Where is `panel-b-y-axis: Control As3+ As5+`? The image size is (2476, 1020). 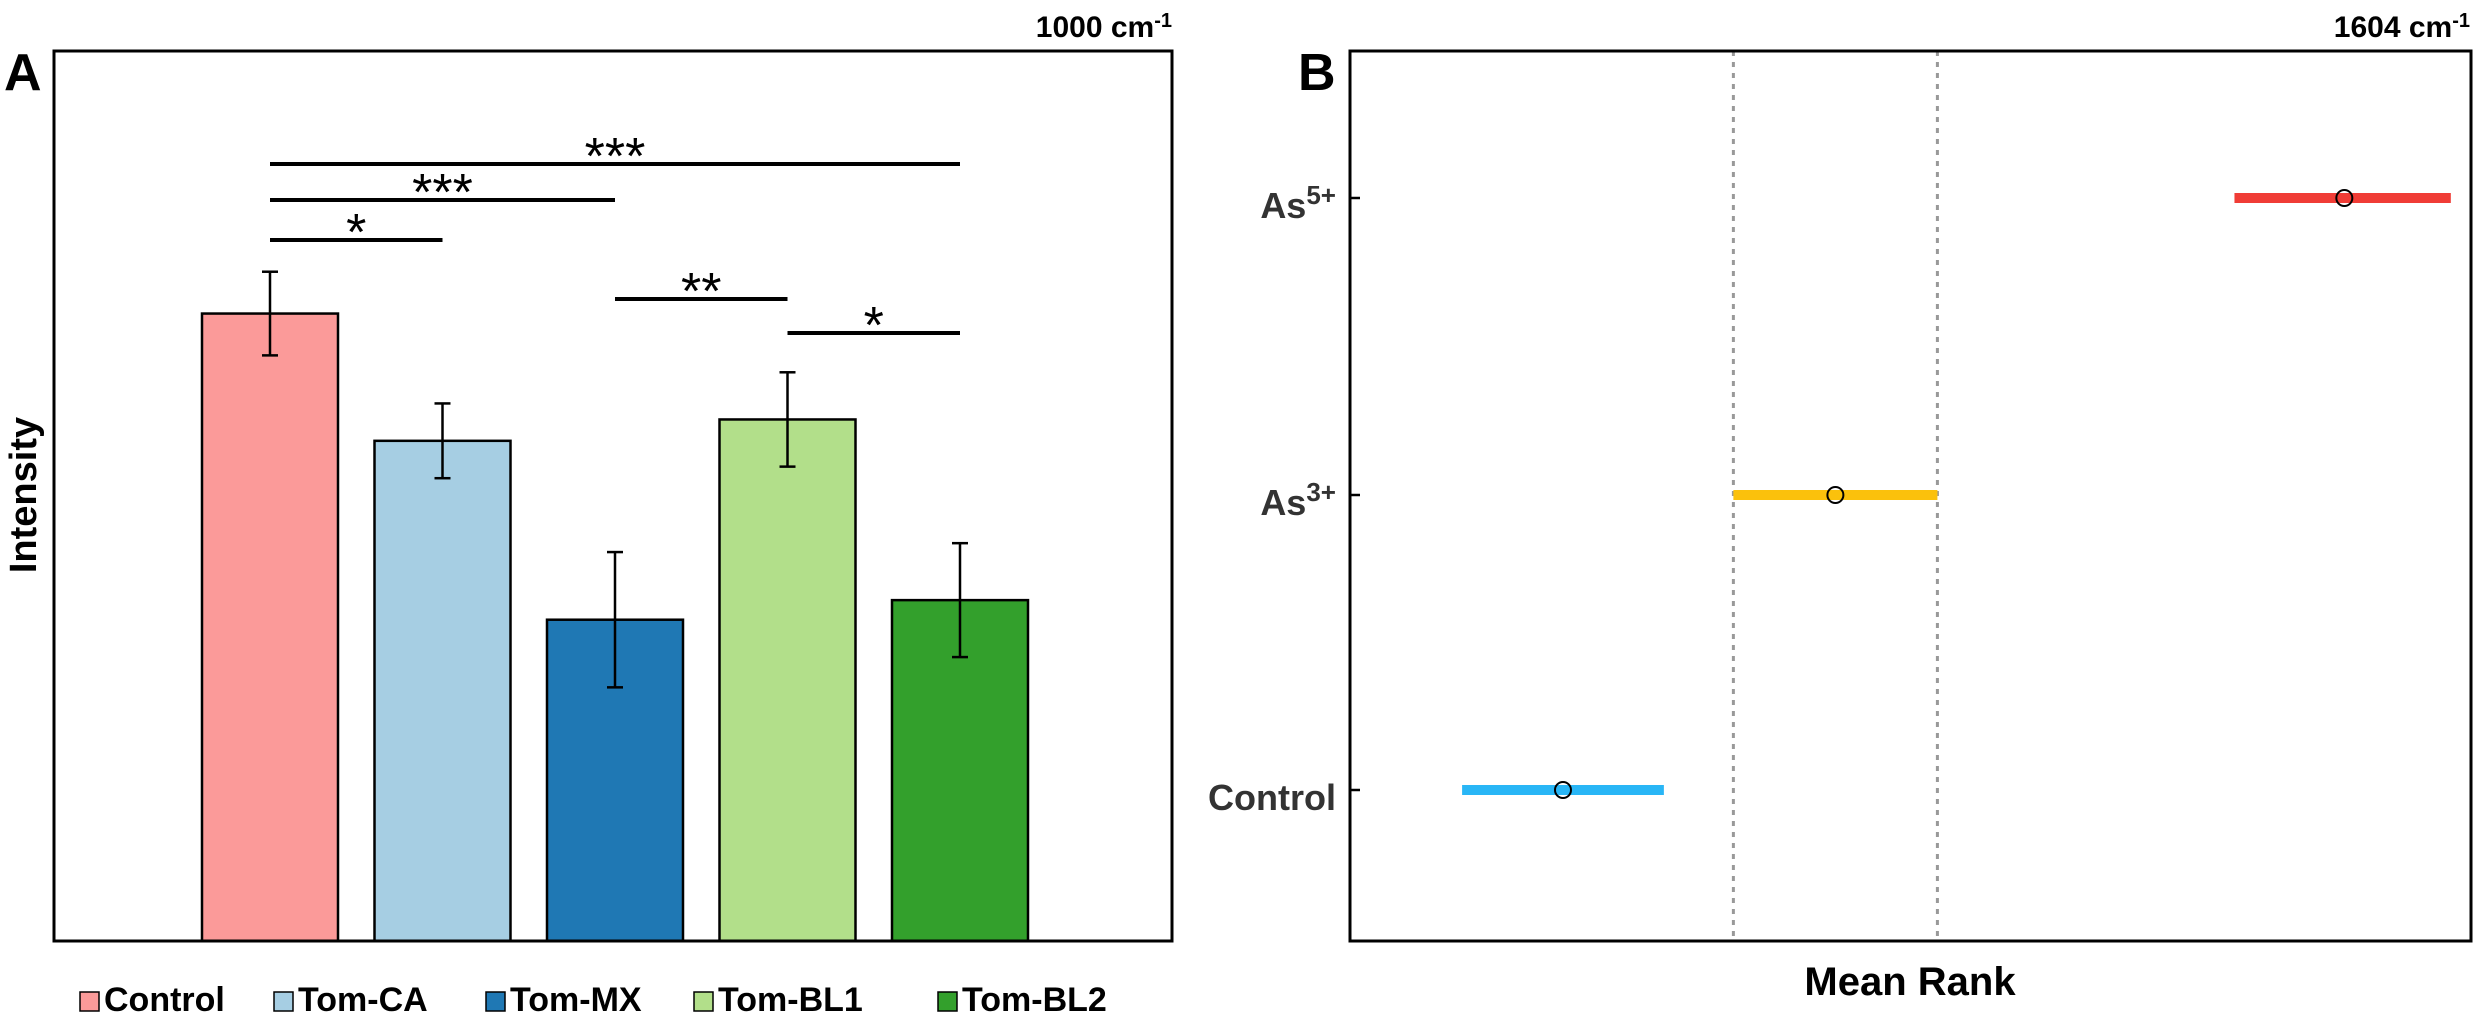
panel-b-y-axis: Control As3+ As5+ is located at coordinates (1284, 499).